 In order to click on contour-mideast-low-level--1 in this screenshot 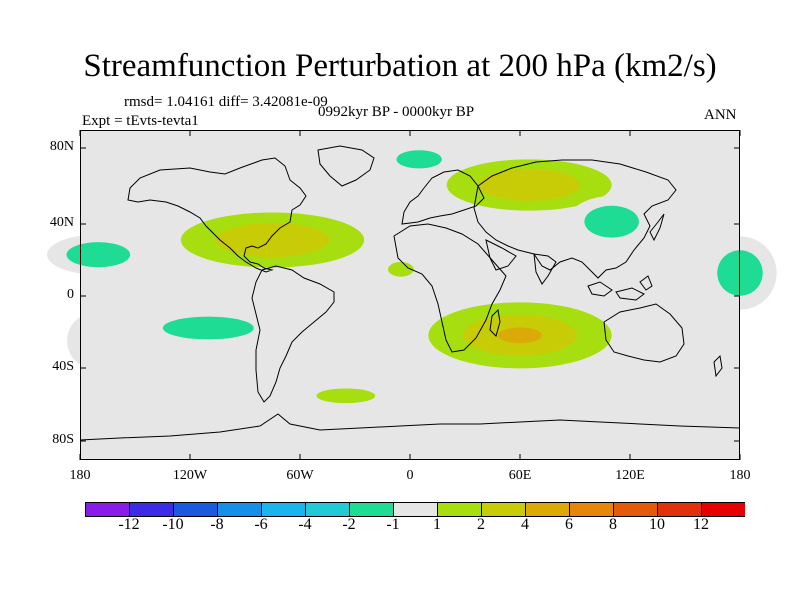, I will do `click(446, 240)`.